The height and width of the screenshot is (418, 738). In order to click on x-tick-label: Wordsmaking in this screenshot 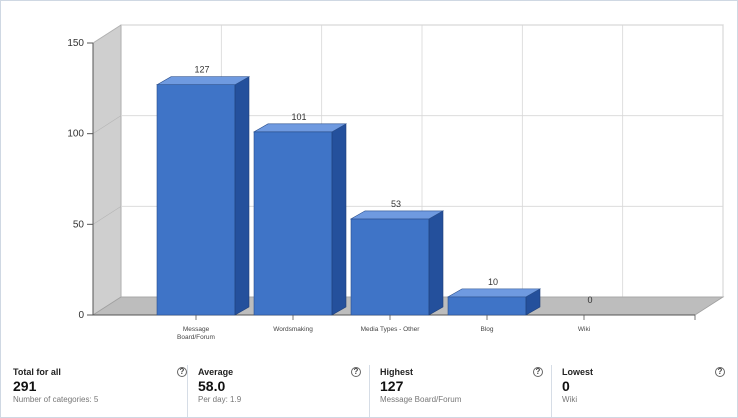, I will do `click(293, 329)`.